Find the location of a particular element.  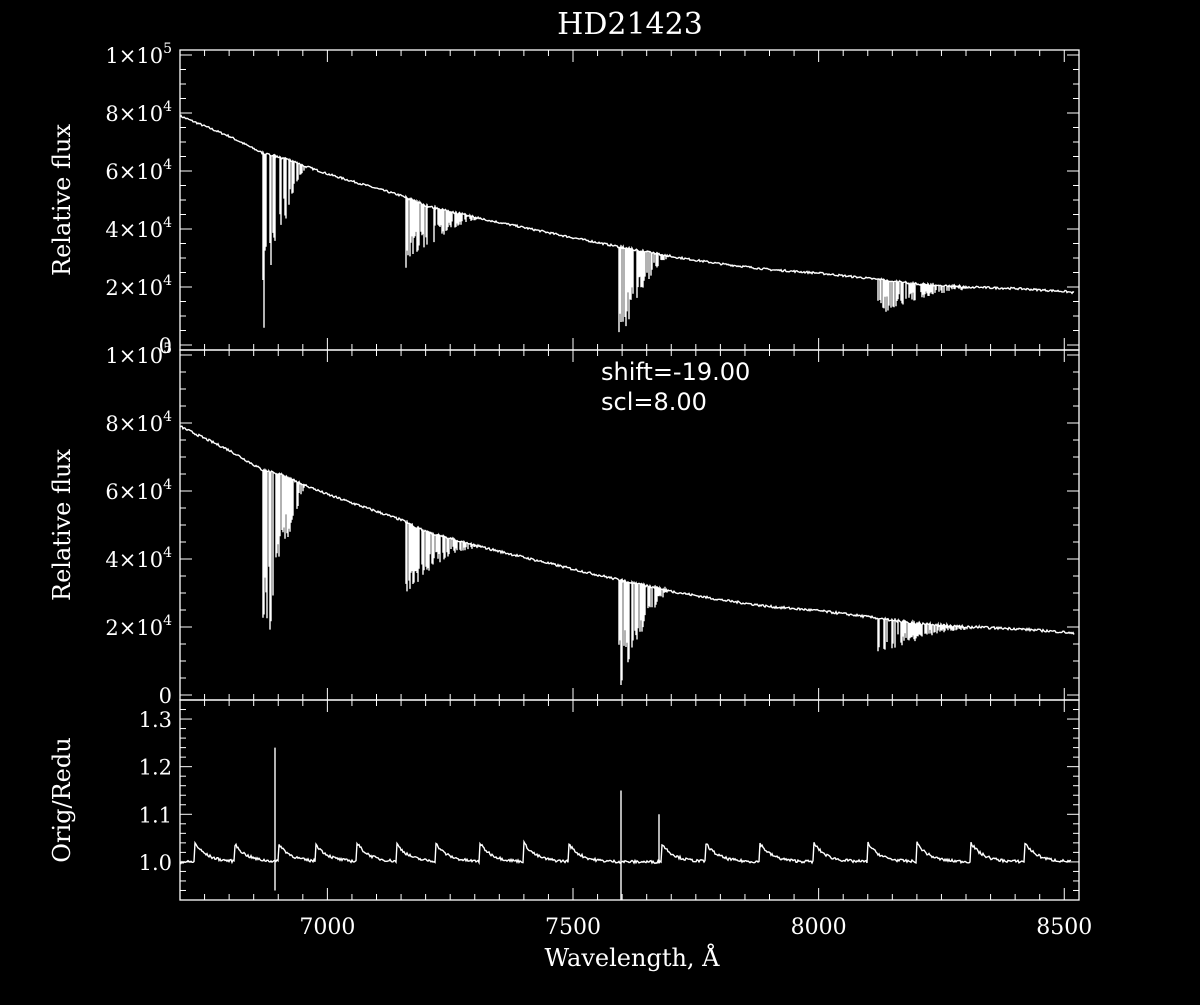

x-tick-label: 7000 is located at coordinates (327, 927).